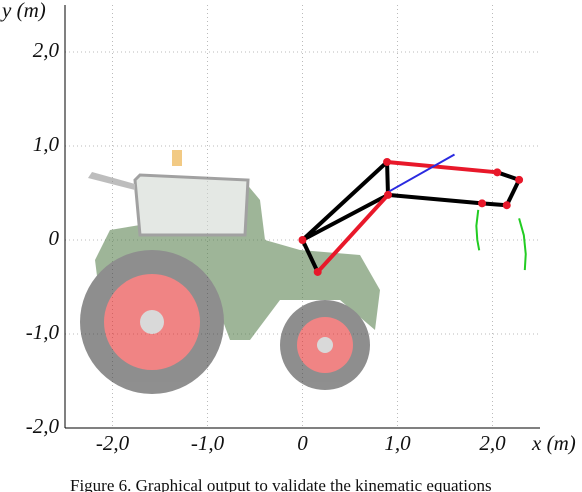  I want to click on x-tick-label: 1,0, so click(397, 443).